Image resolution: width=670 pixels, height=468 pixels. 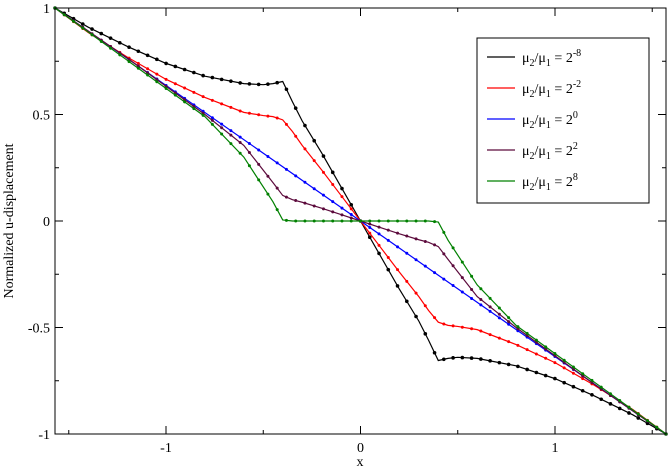 I want to click on legend-entry-part: 0, so click(x=575, y=115).